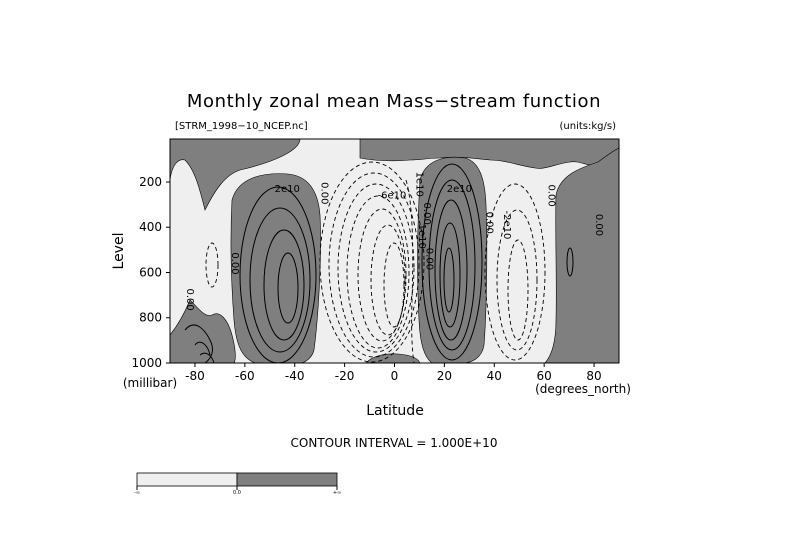 The width and height of the screenshot is (789, 558). I want to click on x-tick-label: -20, so click(345, 376).